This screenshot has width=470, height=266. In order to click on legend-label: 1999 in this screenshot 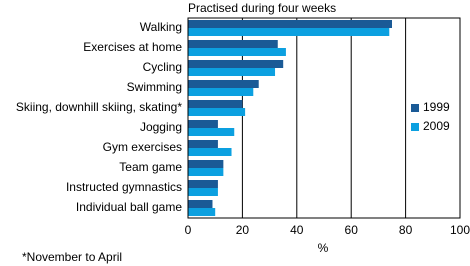, I will do `click(436, 107)`.